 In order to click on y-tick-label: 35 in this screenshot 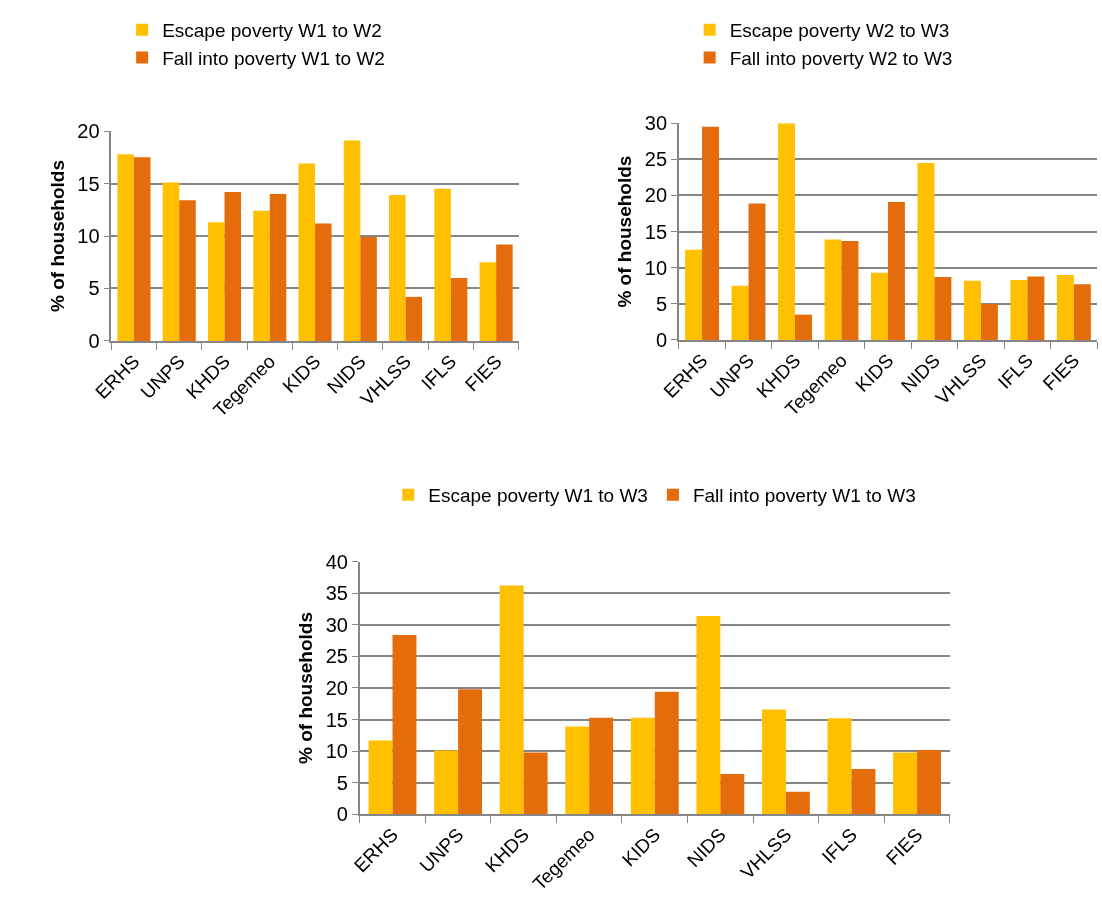, I will do `click(336, 593)`.